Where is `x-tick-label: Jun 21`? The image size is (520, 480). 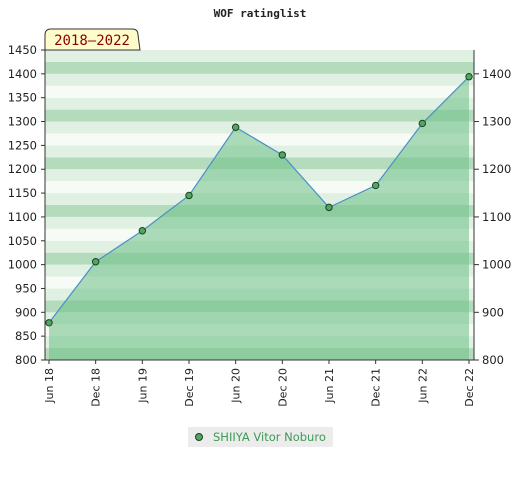
x-tick-label: Jun 21 is located at coordinates (329, 386).